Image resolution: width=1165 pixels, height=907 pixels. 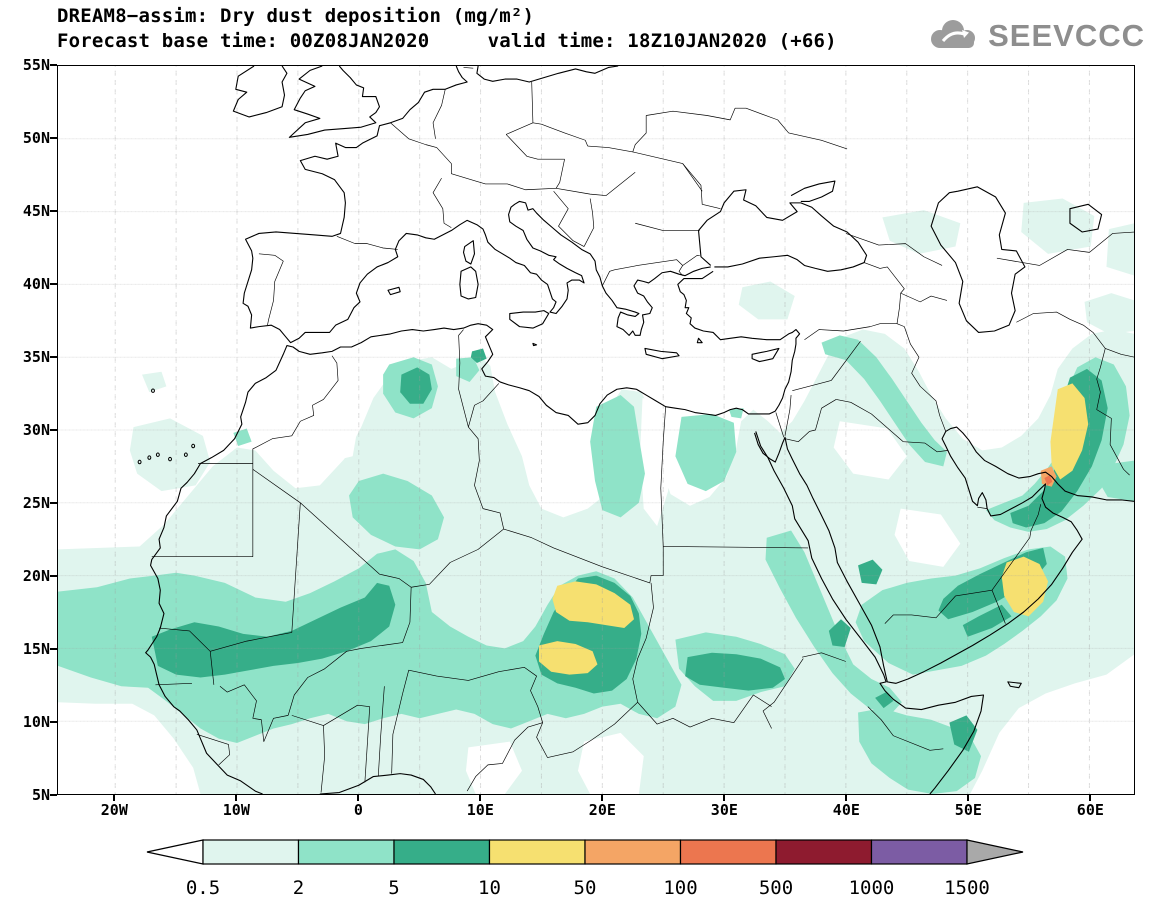 What do you see at coordinates (358, 810) in the screenshot?
I see `lon-tick-label: 0` at bounding box center [358, 810].